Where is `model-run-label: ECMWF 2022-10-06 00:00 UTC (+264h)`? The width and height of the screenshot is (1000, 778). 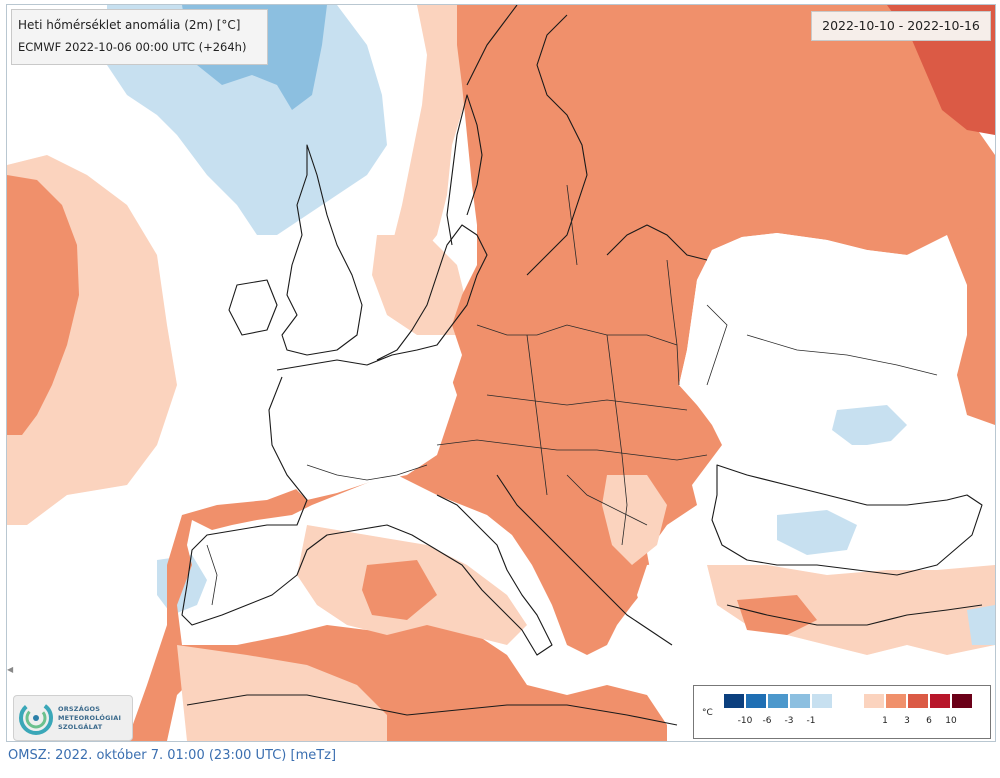
model-run-label: ECMWF 2022-10-06 00:00 UTC (+264h) is located at coordinates (132, 47).